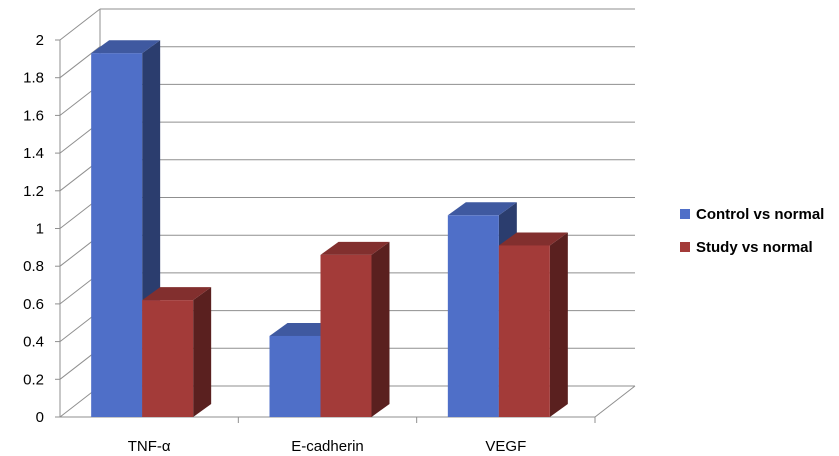  Describe the element at coordinates (33, 191) in the screenshot. I see `y-tick-label: 1.2` at that location.